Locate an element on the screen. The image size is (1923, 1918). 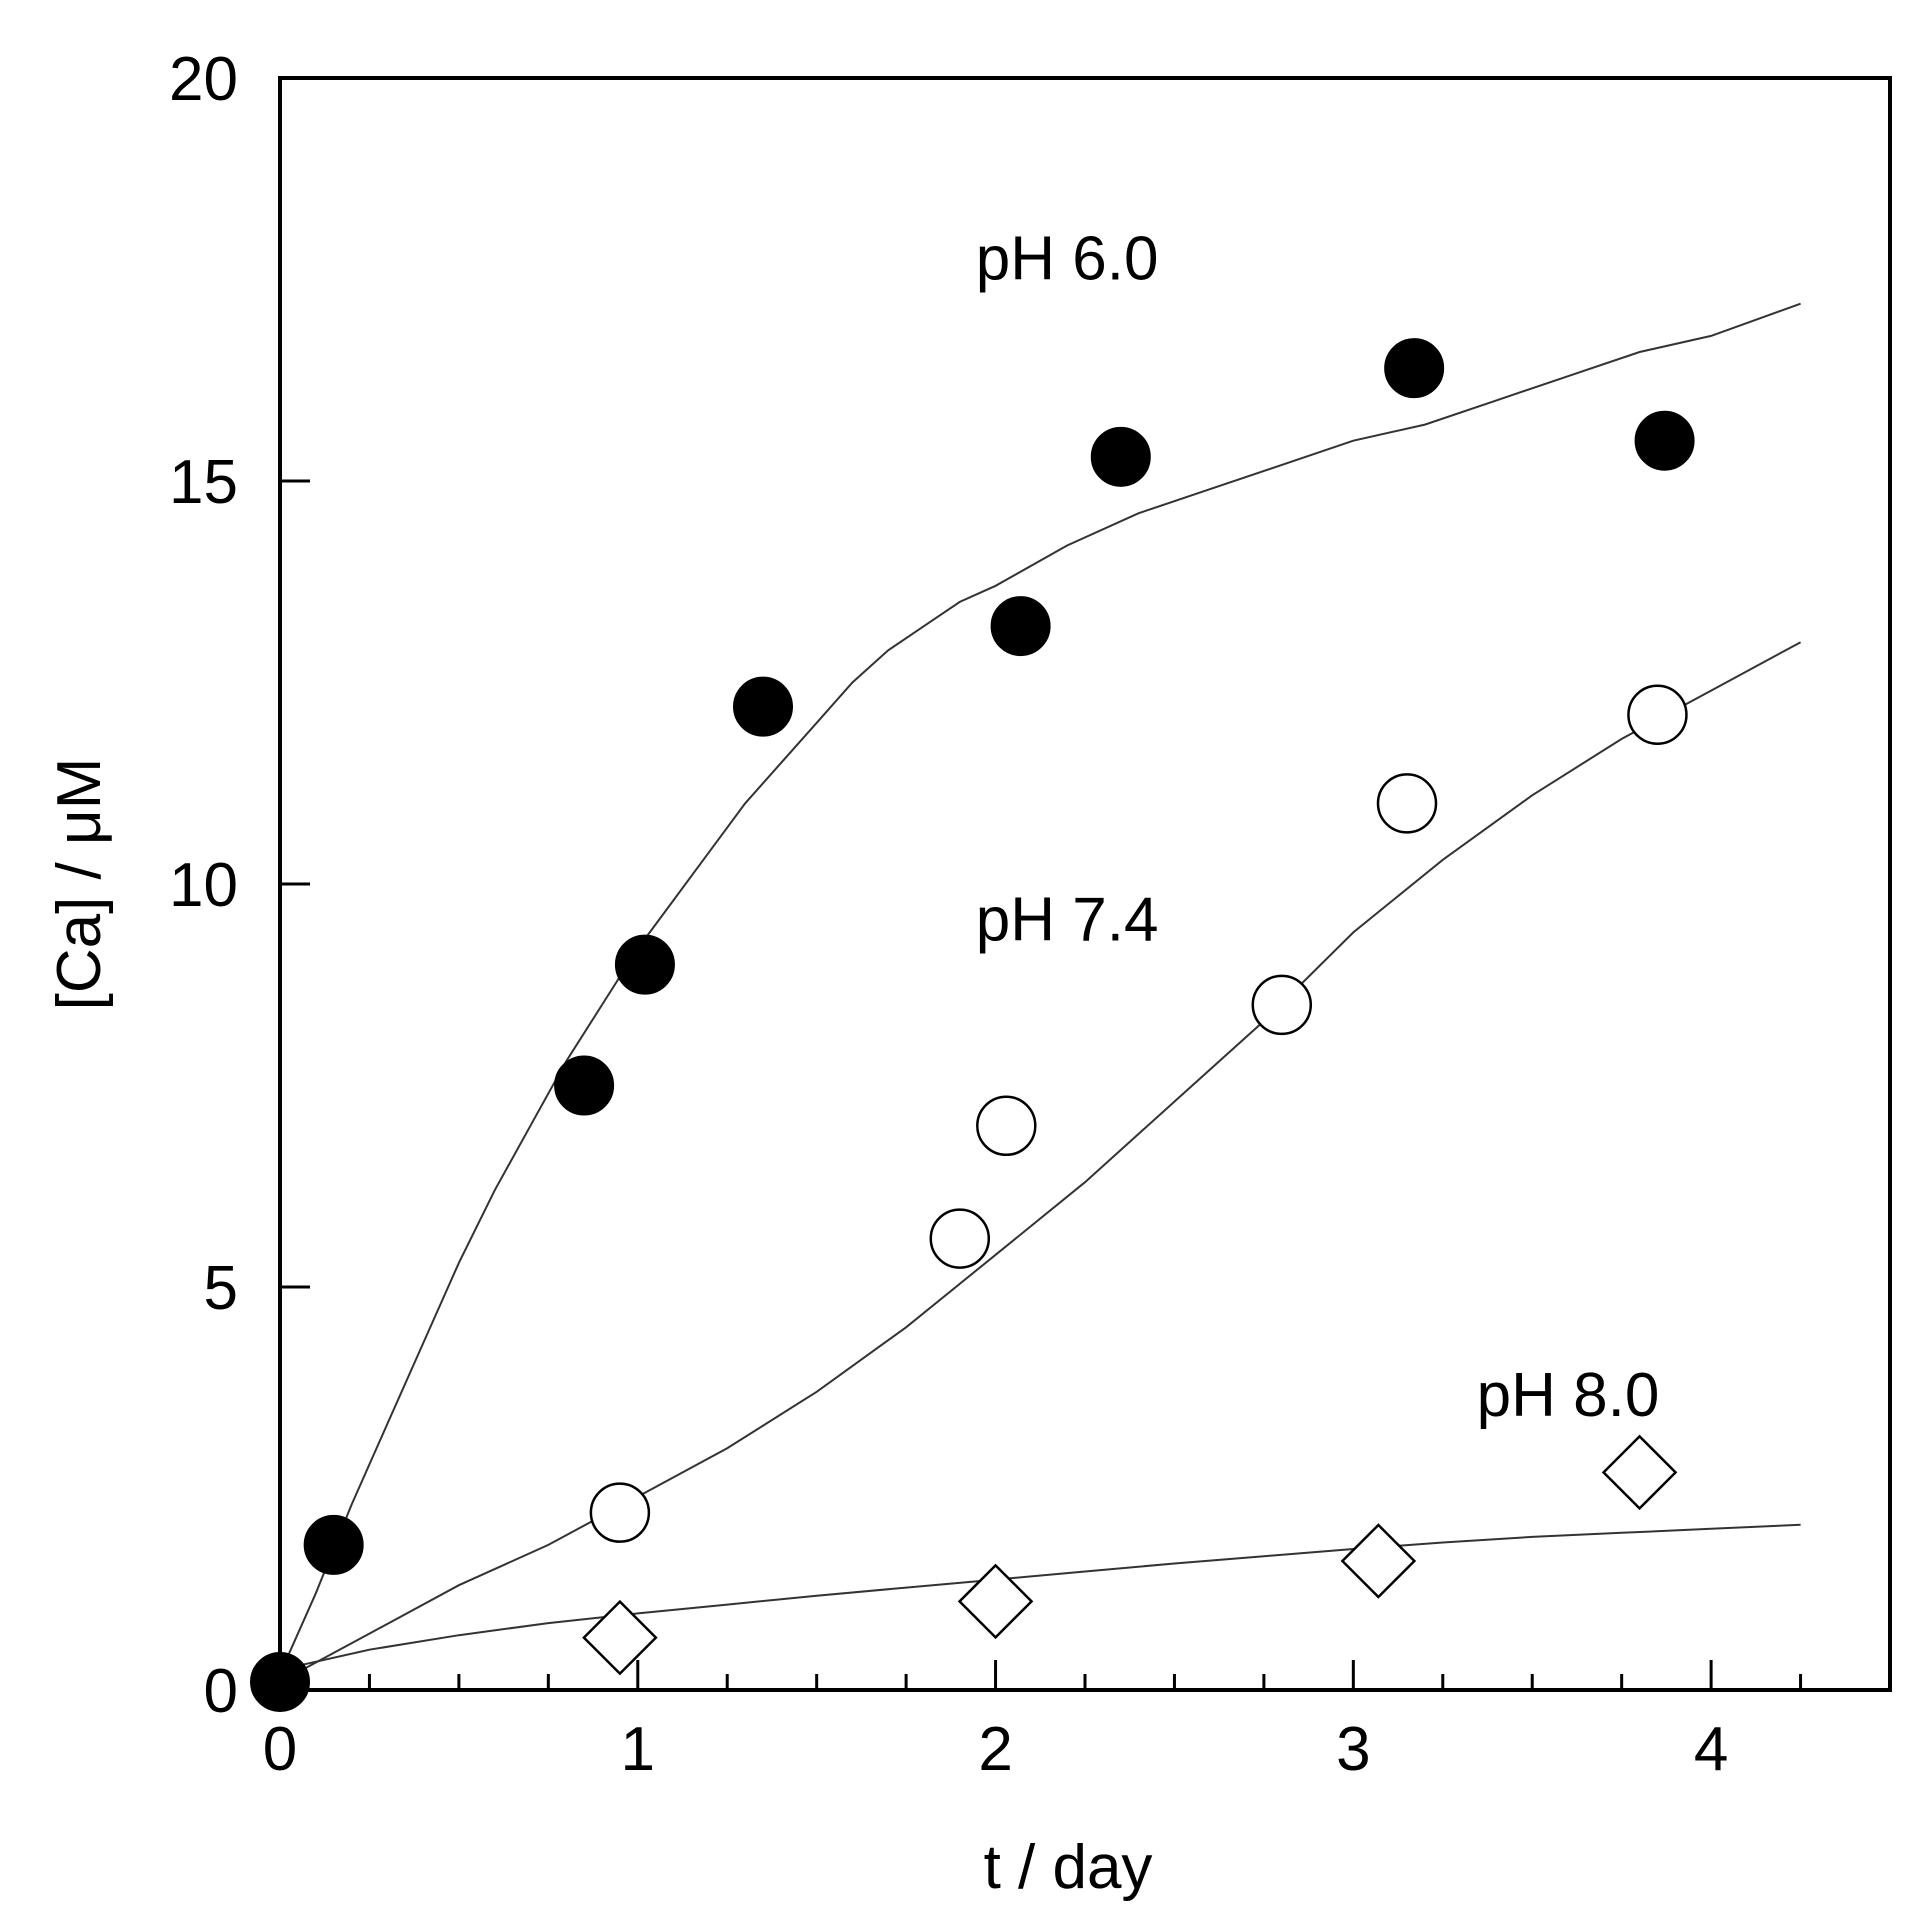
y-tick-label: 15 is located at coordinates (203, 482).